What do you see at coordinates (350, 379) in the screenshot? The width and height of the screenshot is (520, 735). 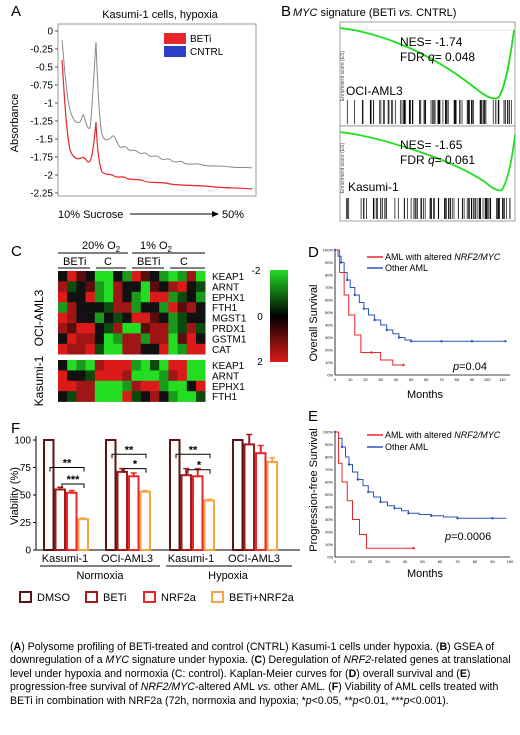 I see `d-xtick: 10` at bounding box center [350, 379].